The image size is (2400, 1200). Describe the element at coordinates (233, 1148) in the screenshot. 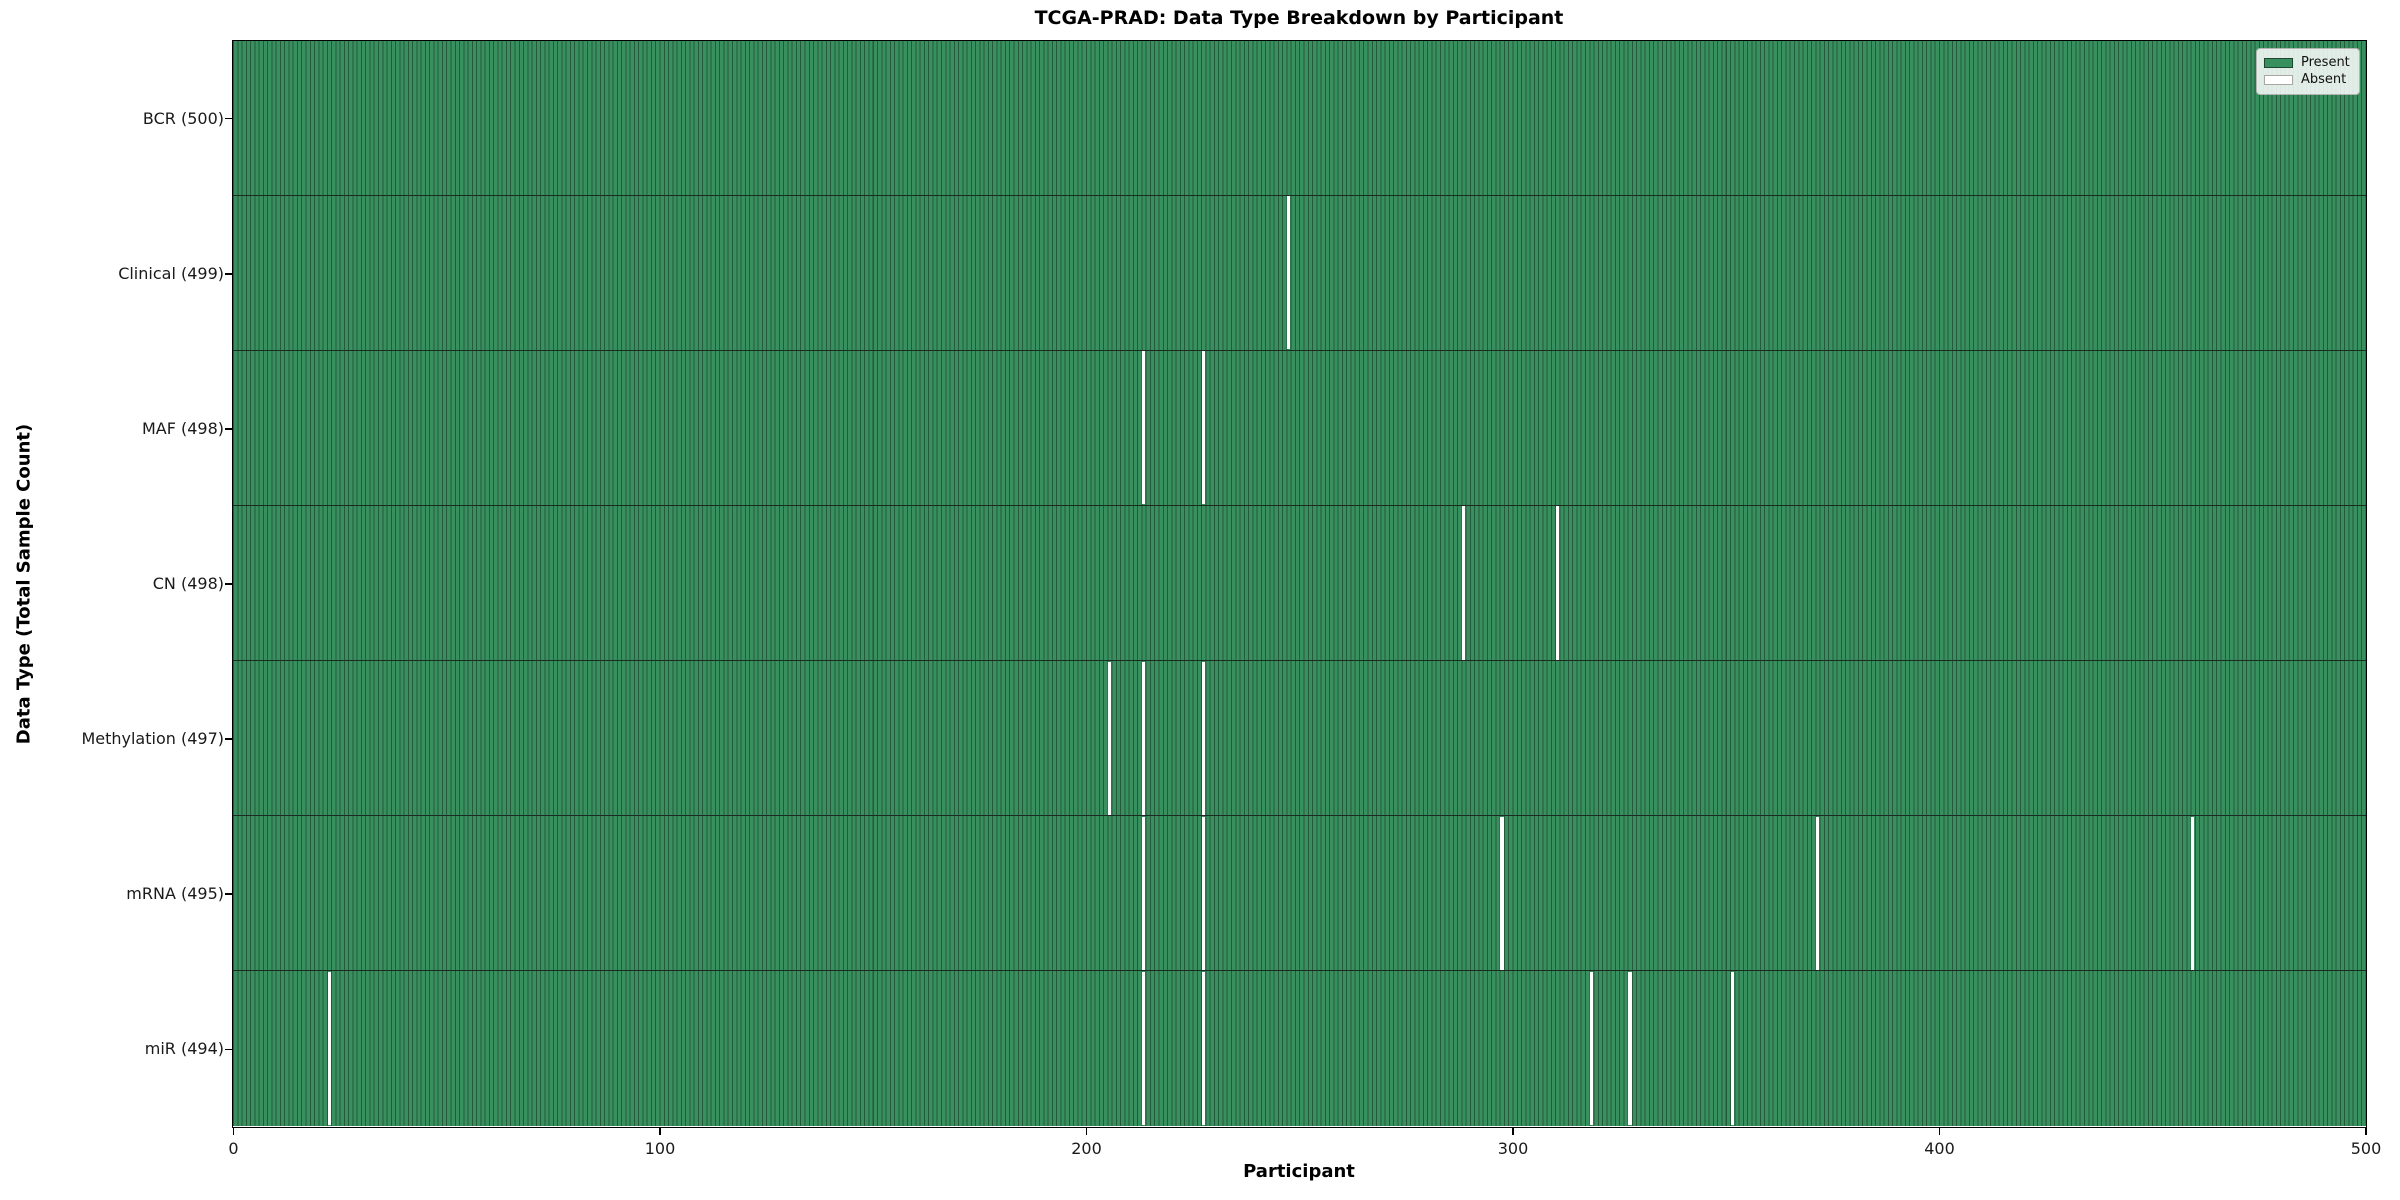

I see `x-tick-label-0: 0` at that location.